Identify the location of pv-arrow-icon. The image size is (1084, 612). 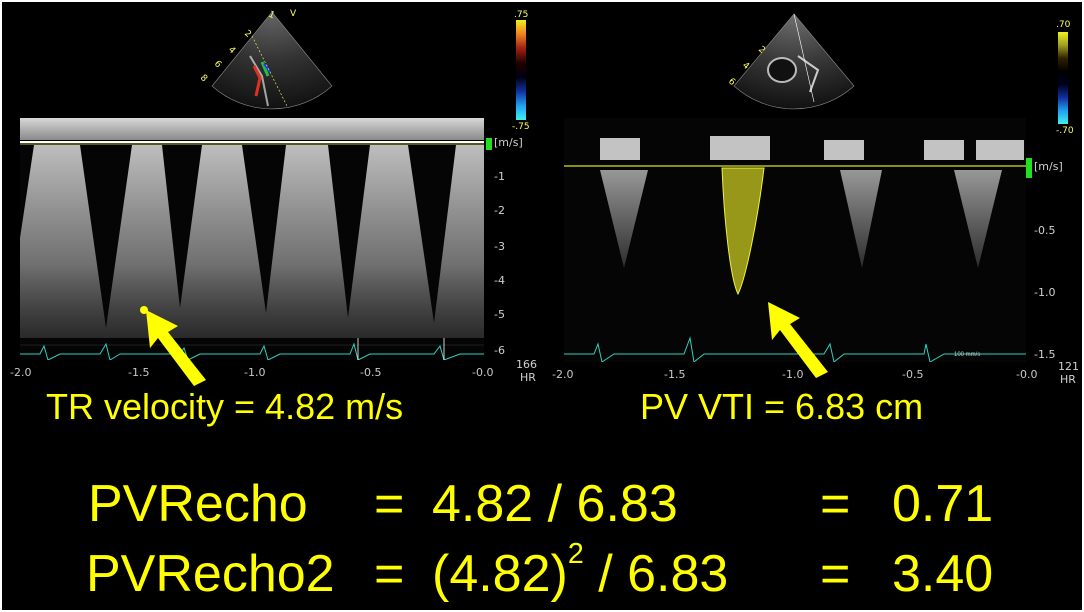
(798, 340).